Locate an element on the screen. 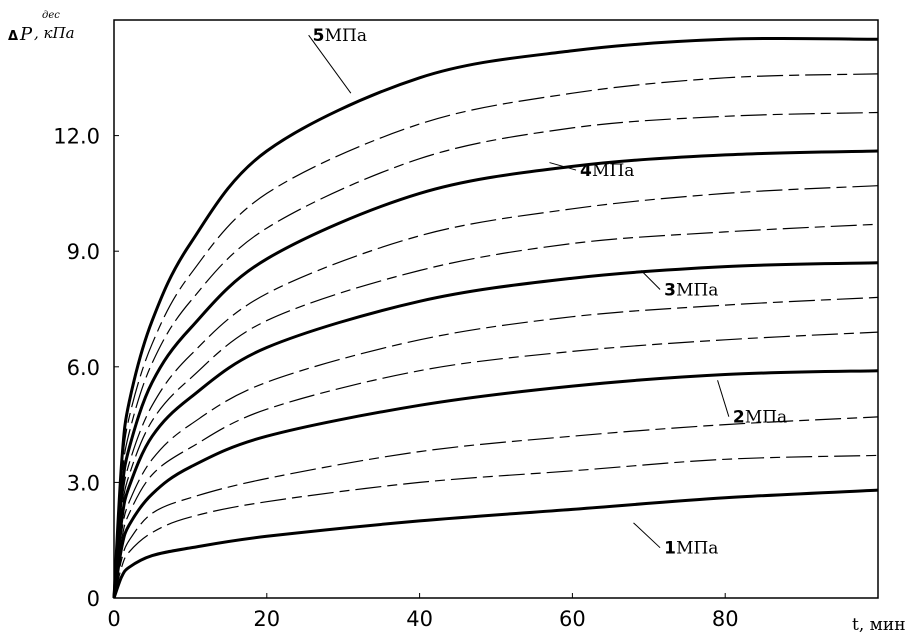 Image resolution: width=912 pixels, height=635 pixels. x-tick-label: 0 is located at coordinates (113, 619).